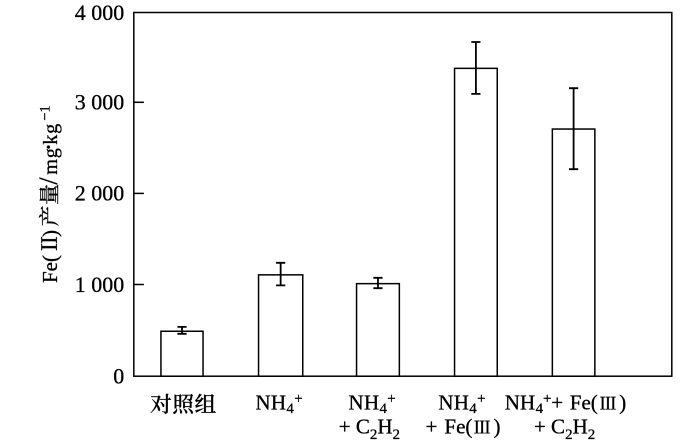 The image size is (700, 447). I want to click on svg-text: 3 000, so click(100, 102).